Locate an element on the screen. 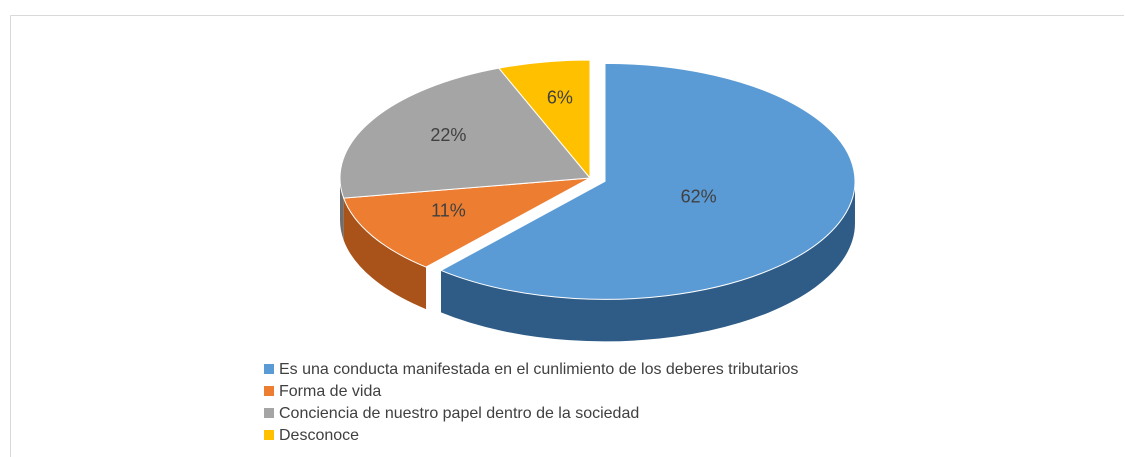  data-label: 62% is located at coordinates (699, 197).